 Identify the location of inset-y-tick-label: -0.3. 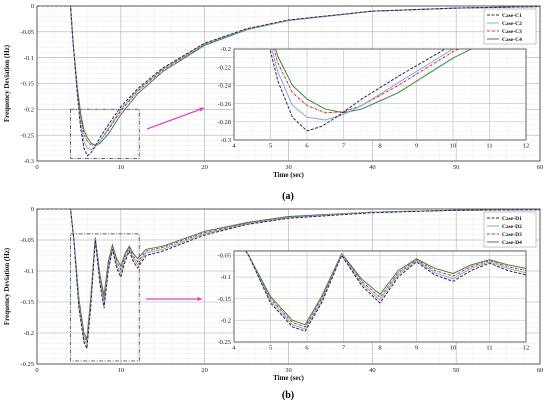
(226, 140).